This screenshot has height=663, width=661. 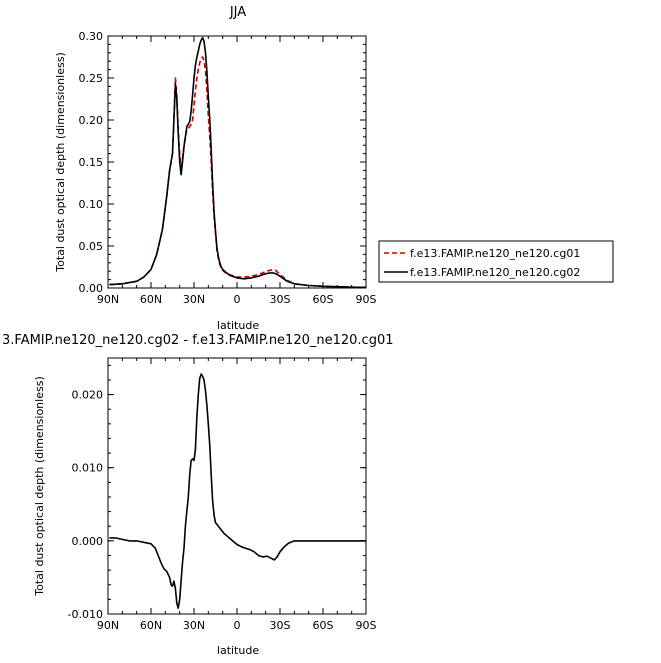 What do you see at coordinates (151, 299) in the screenshot?
I see `top-x-tick-label: 60N` at bounding box center [151, 299].